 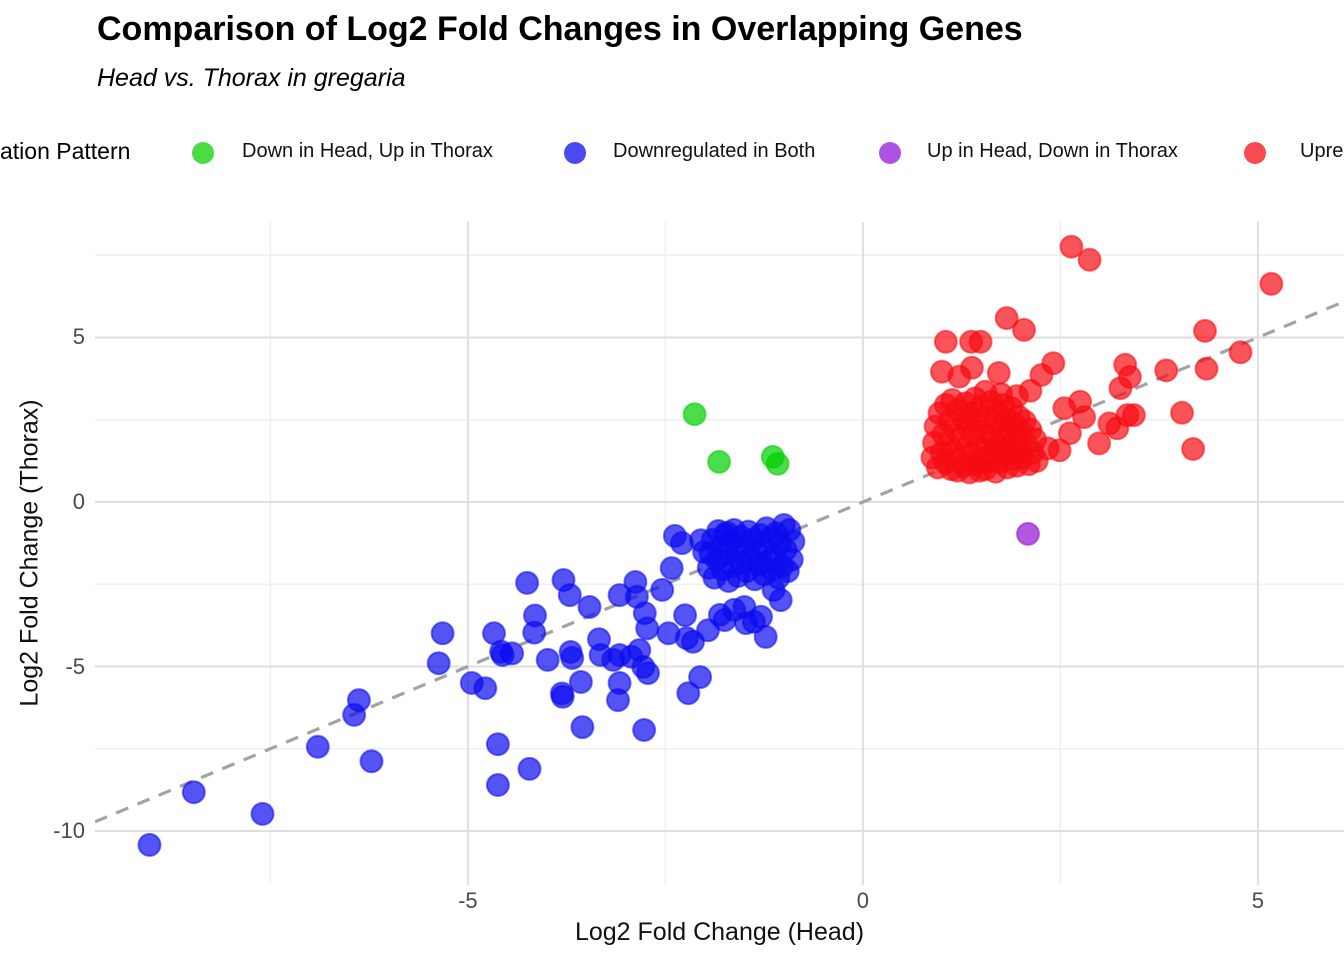 What do you see at coordinates (69, 831) in the screenshot?
I see `y-tick-label: -10` at bounding box center [69, 831].